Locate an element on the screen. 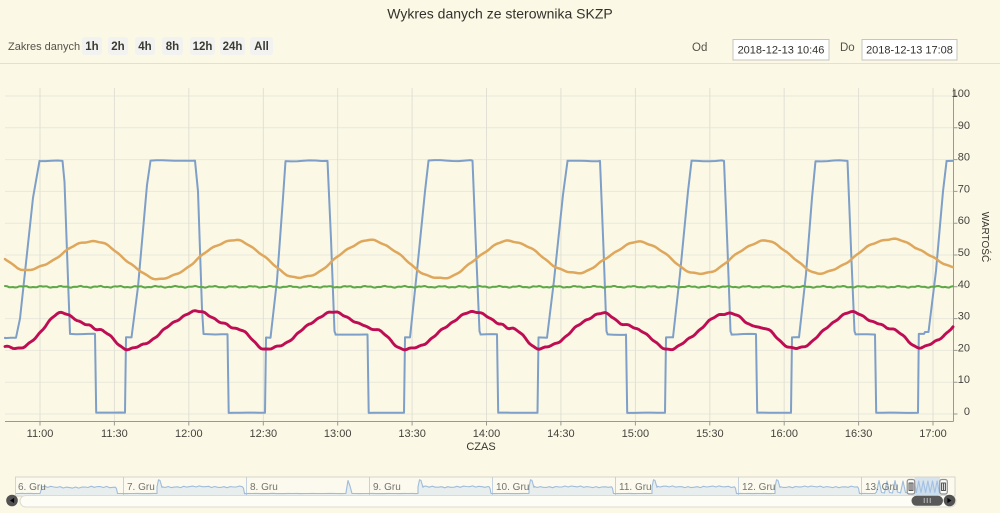 This screenshot has width=1000, height=513. svg-text: CZAS is located at coordinates (480, 447).